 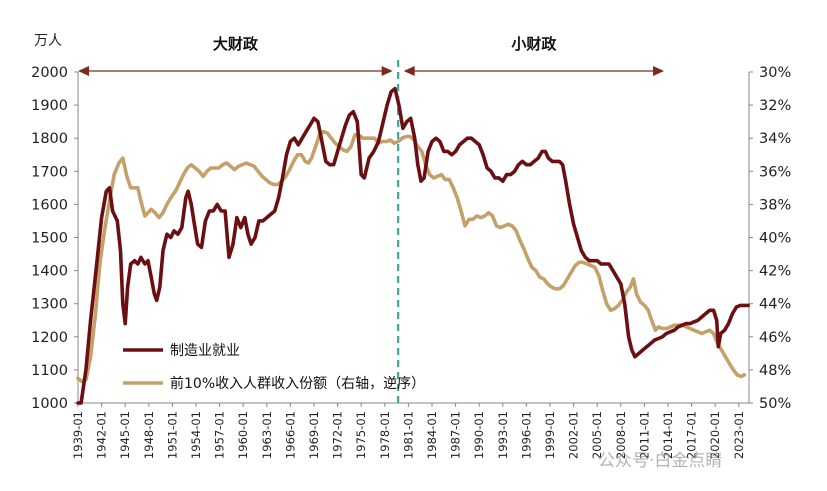 I want to click on x-tick-label: 2020-01, so click(x=715, y=435).